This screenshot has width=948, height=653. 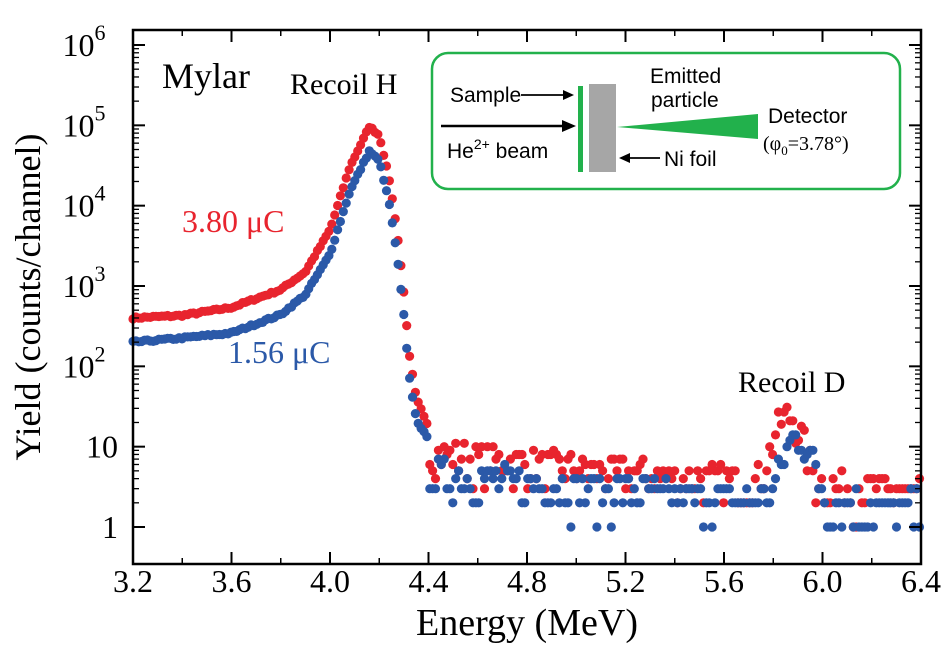 What do you see at coordinates (626, 581) in the screenshot?
I see `x-tick-label: 5.2` at bounding box center [626, 581].